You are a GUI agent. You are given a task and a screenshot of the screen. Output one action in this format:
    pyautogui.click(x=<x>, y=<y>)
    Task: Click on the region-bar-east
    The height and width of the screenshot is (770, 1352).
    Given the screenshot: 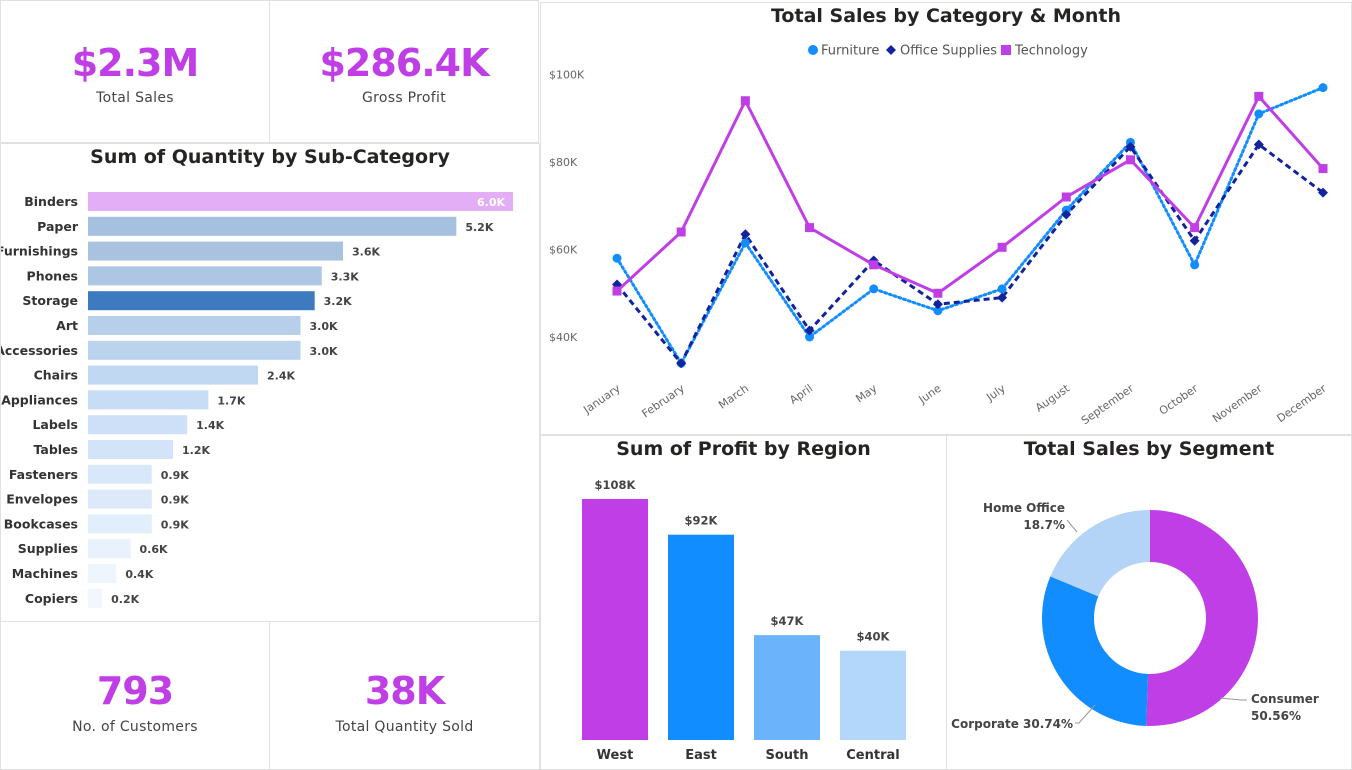 What is the action you would take?
    pyautogui.click(x=701, y=637)
    